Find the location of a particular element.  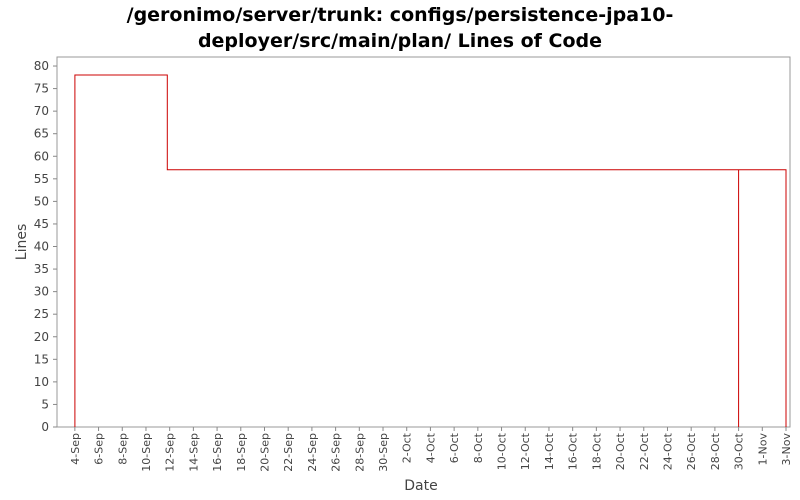

x-tick-label: 6-Oct is located at coordinates (454, 447).